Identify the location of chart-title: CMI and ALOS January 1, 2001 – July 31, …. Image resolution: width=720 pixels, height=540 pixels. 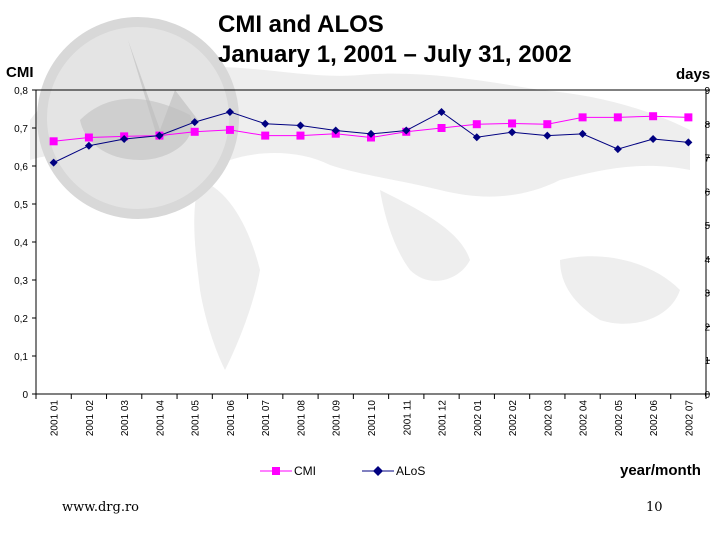
(408, 40).